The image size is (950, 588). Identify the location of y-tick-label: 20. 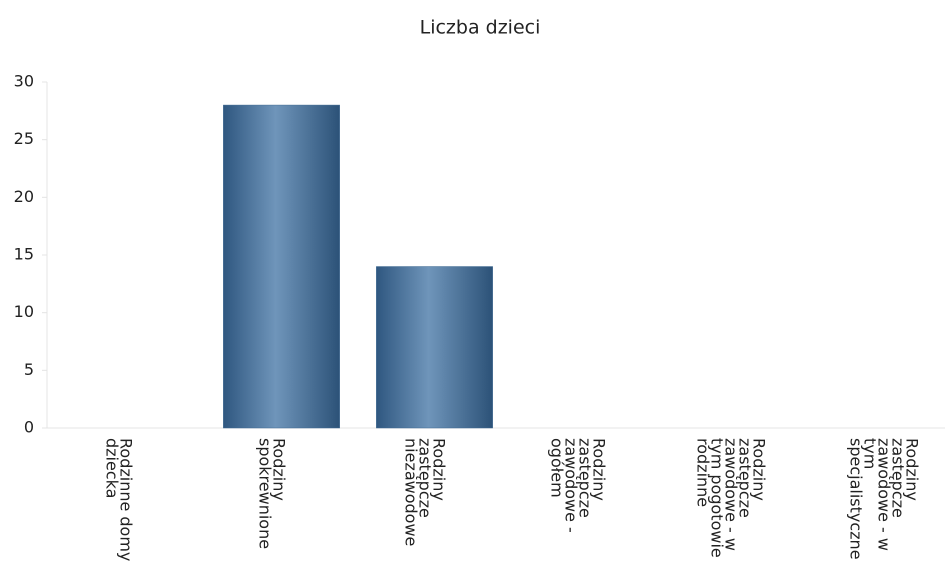
(24, 196).